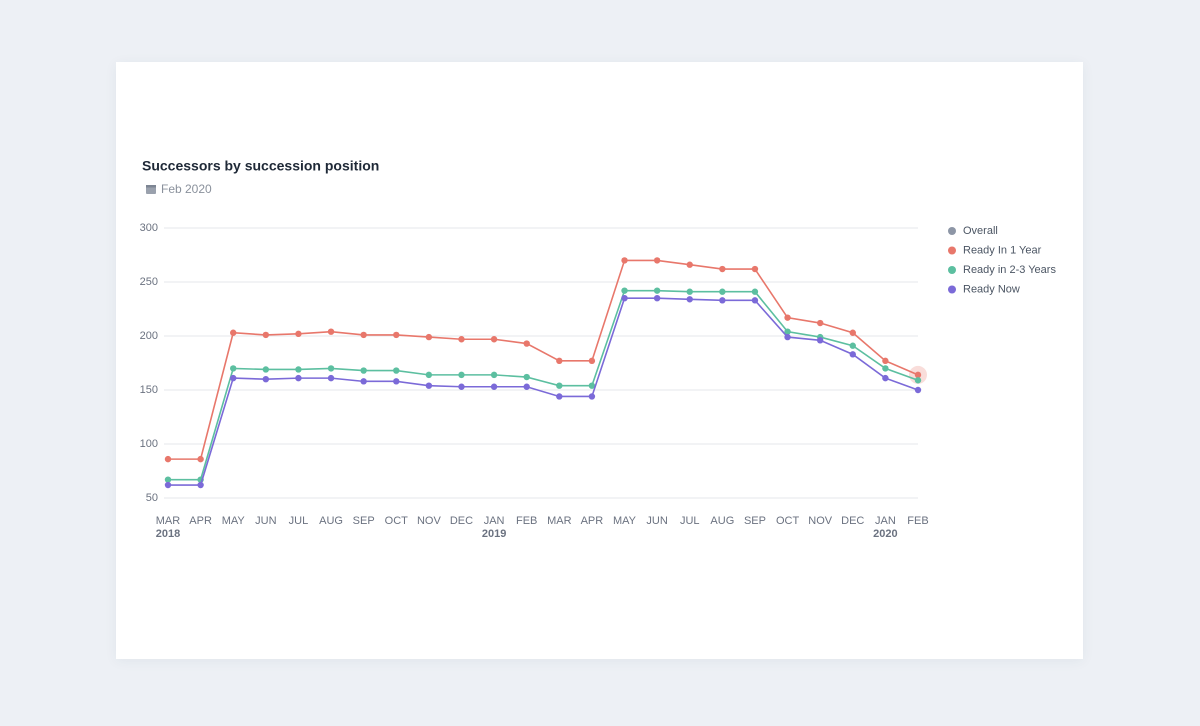 The width and height of the screenshot is (1200, 726). Describe the element at coordinates (149, 228) in the screenshot. I see `y-tick-label: 300` at that location.